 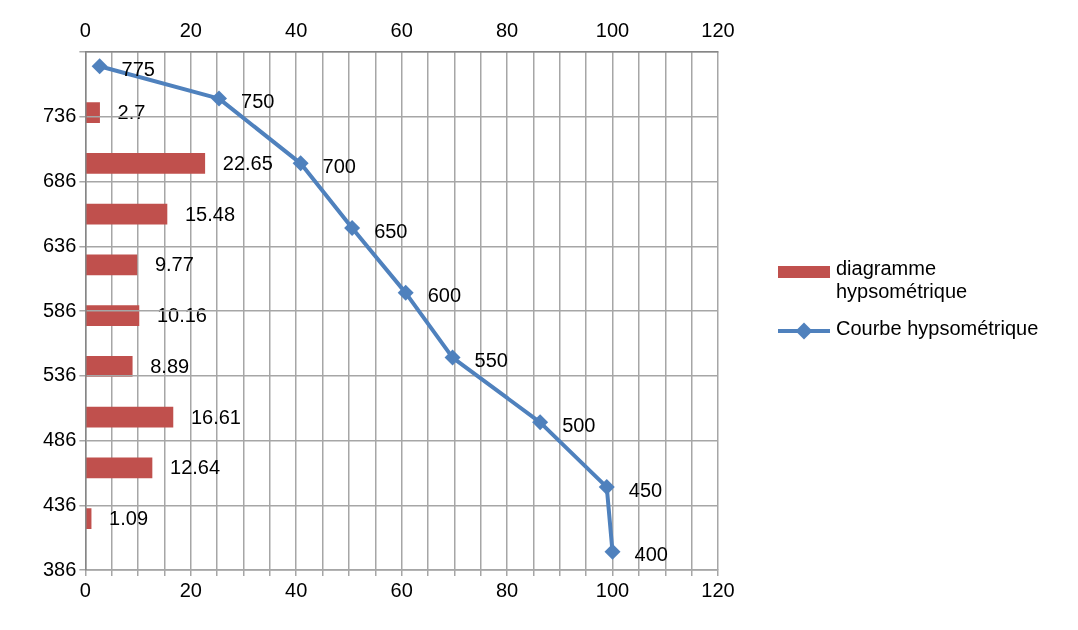 What do you see at coordinates (59, 439) in the screenshot?
I see `y-tick-label: 486` at bounding box center [59, 439].